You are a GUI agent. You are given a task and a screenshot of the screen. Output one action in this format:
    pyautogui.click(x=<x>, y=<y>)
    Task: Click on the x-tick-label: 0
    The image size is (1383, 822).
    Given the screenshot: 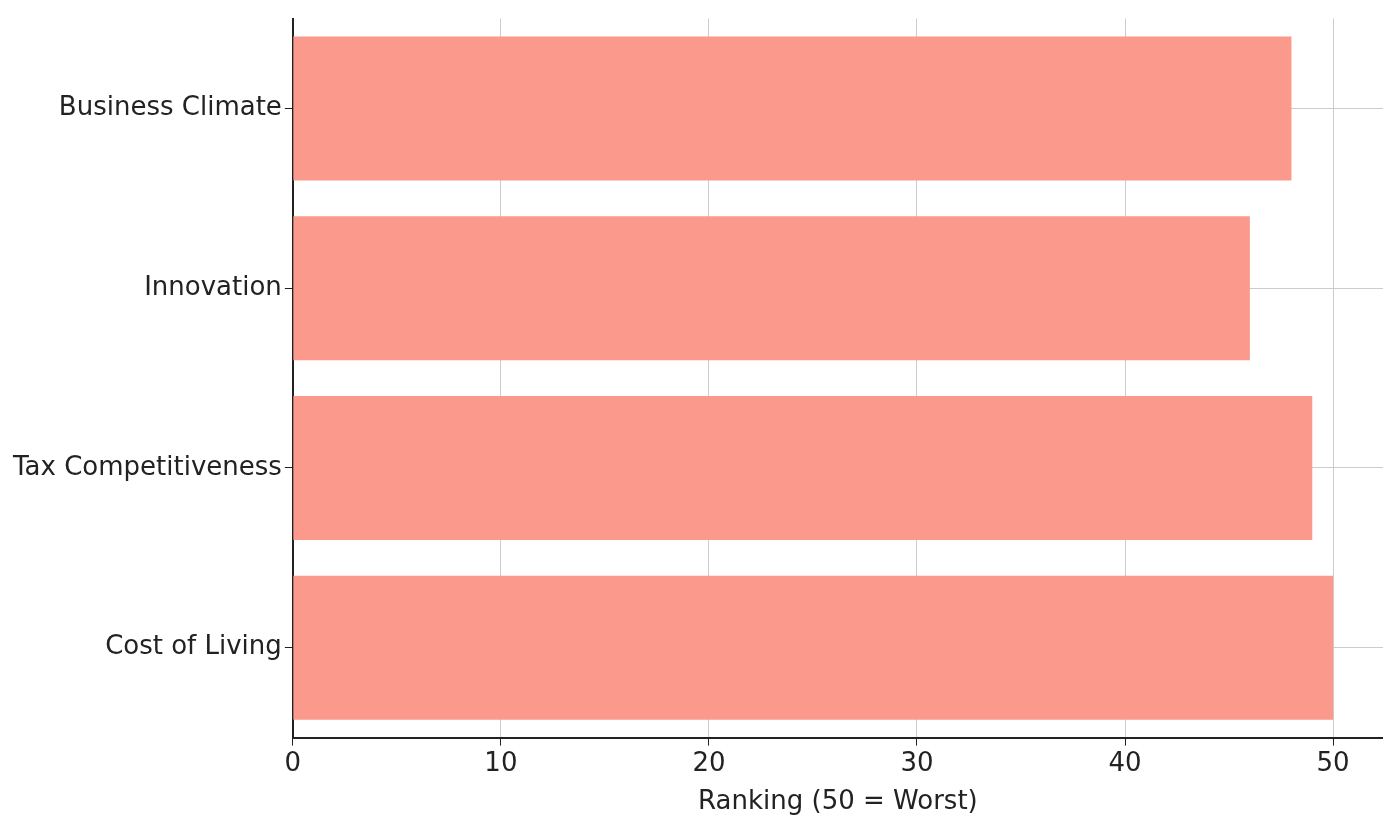 What is the action you would take?
    pyautogui.click(x=293, y=761)
    